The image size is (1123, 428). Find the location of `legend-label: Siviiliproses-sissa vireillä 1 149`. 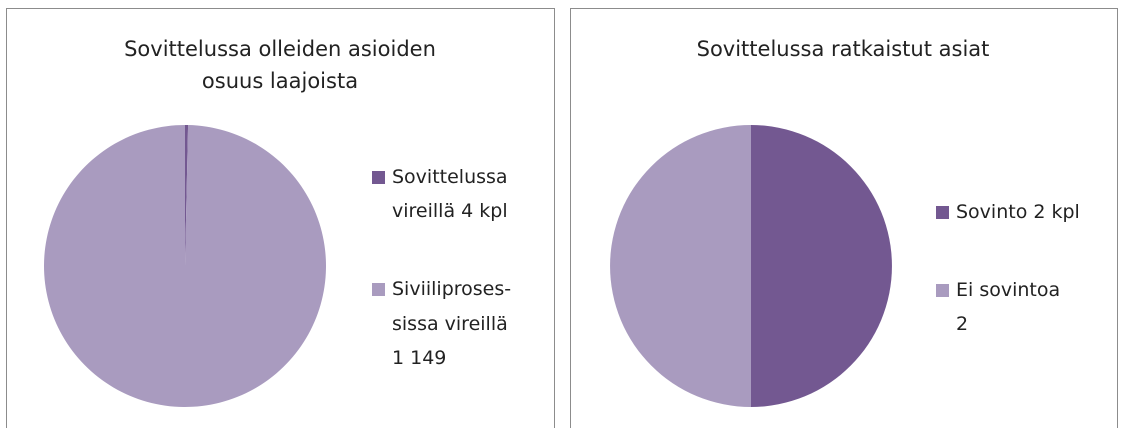

legend-label: Siviiliproses-sissa vireillä 1 149 is located at coordinates (451, 323).